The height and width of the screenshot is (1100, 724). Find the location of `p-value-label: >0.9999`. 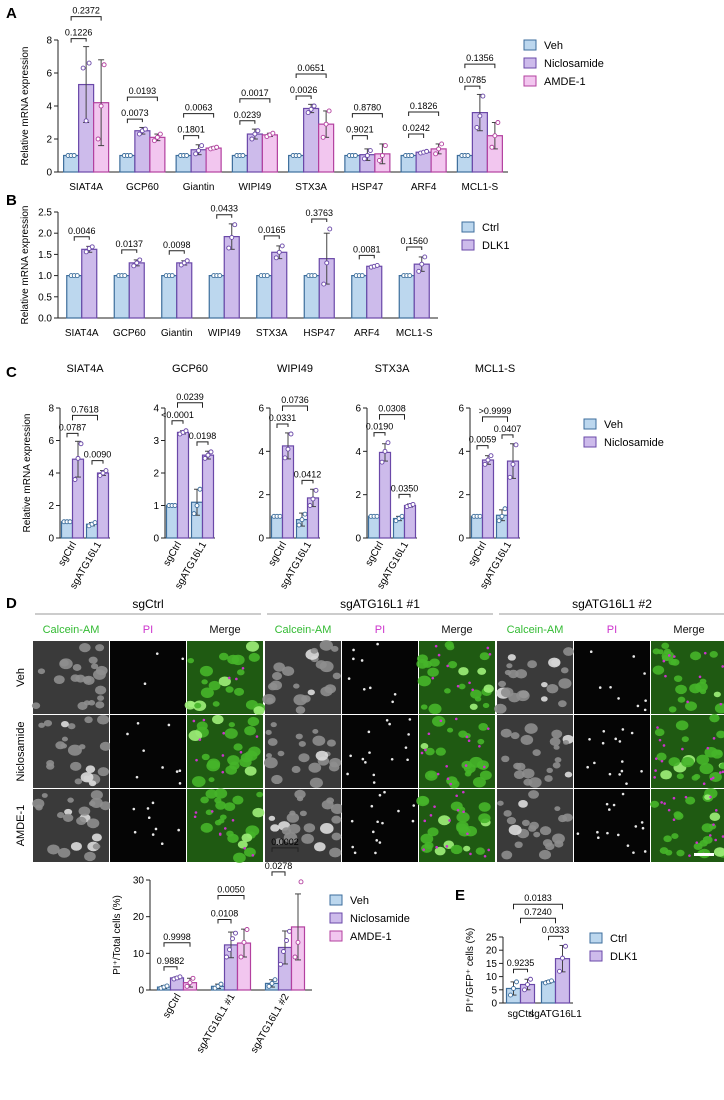

p-value-label: >0.9999 is located at coordinates (495, 411).